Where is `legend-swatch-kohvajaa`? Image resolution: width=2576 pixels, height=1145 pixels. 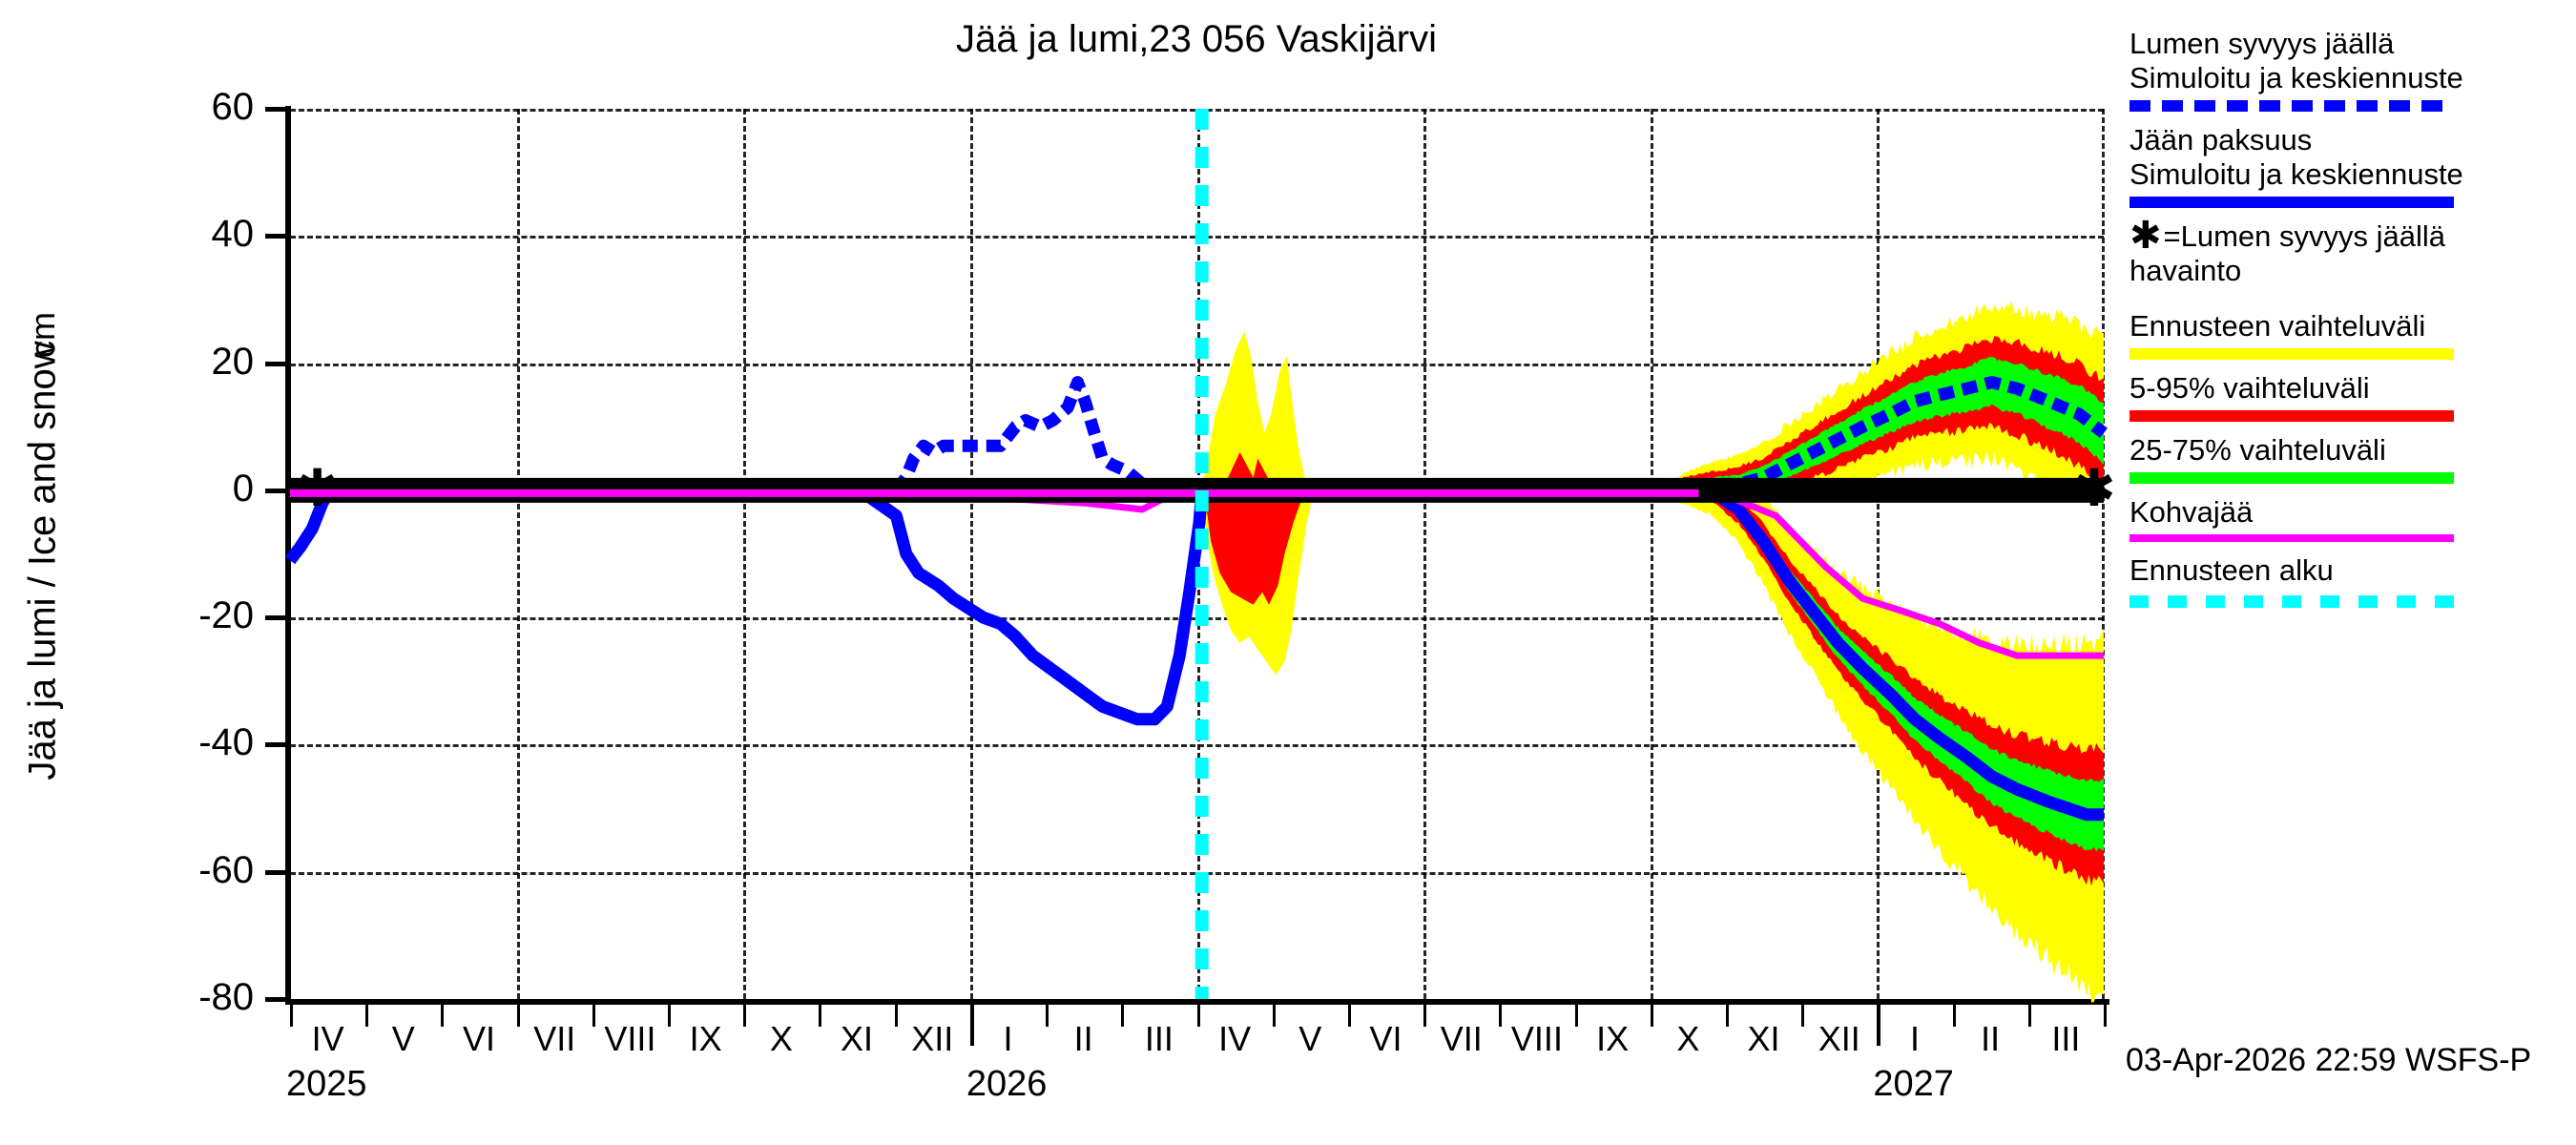 legend-swatch-kohvajaa is located at coordinates (2291, 538).